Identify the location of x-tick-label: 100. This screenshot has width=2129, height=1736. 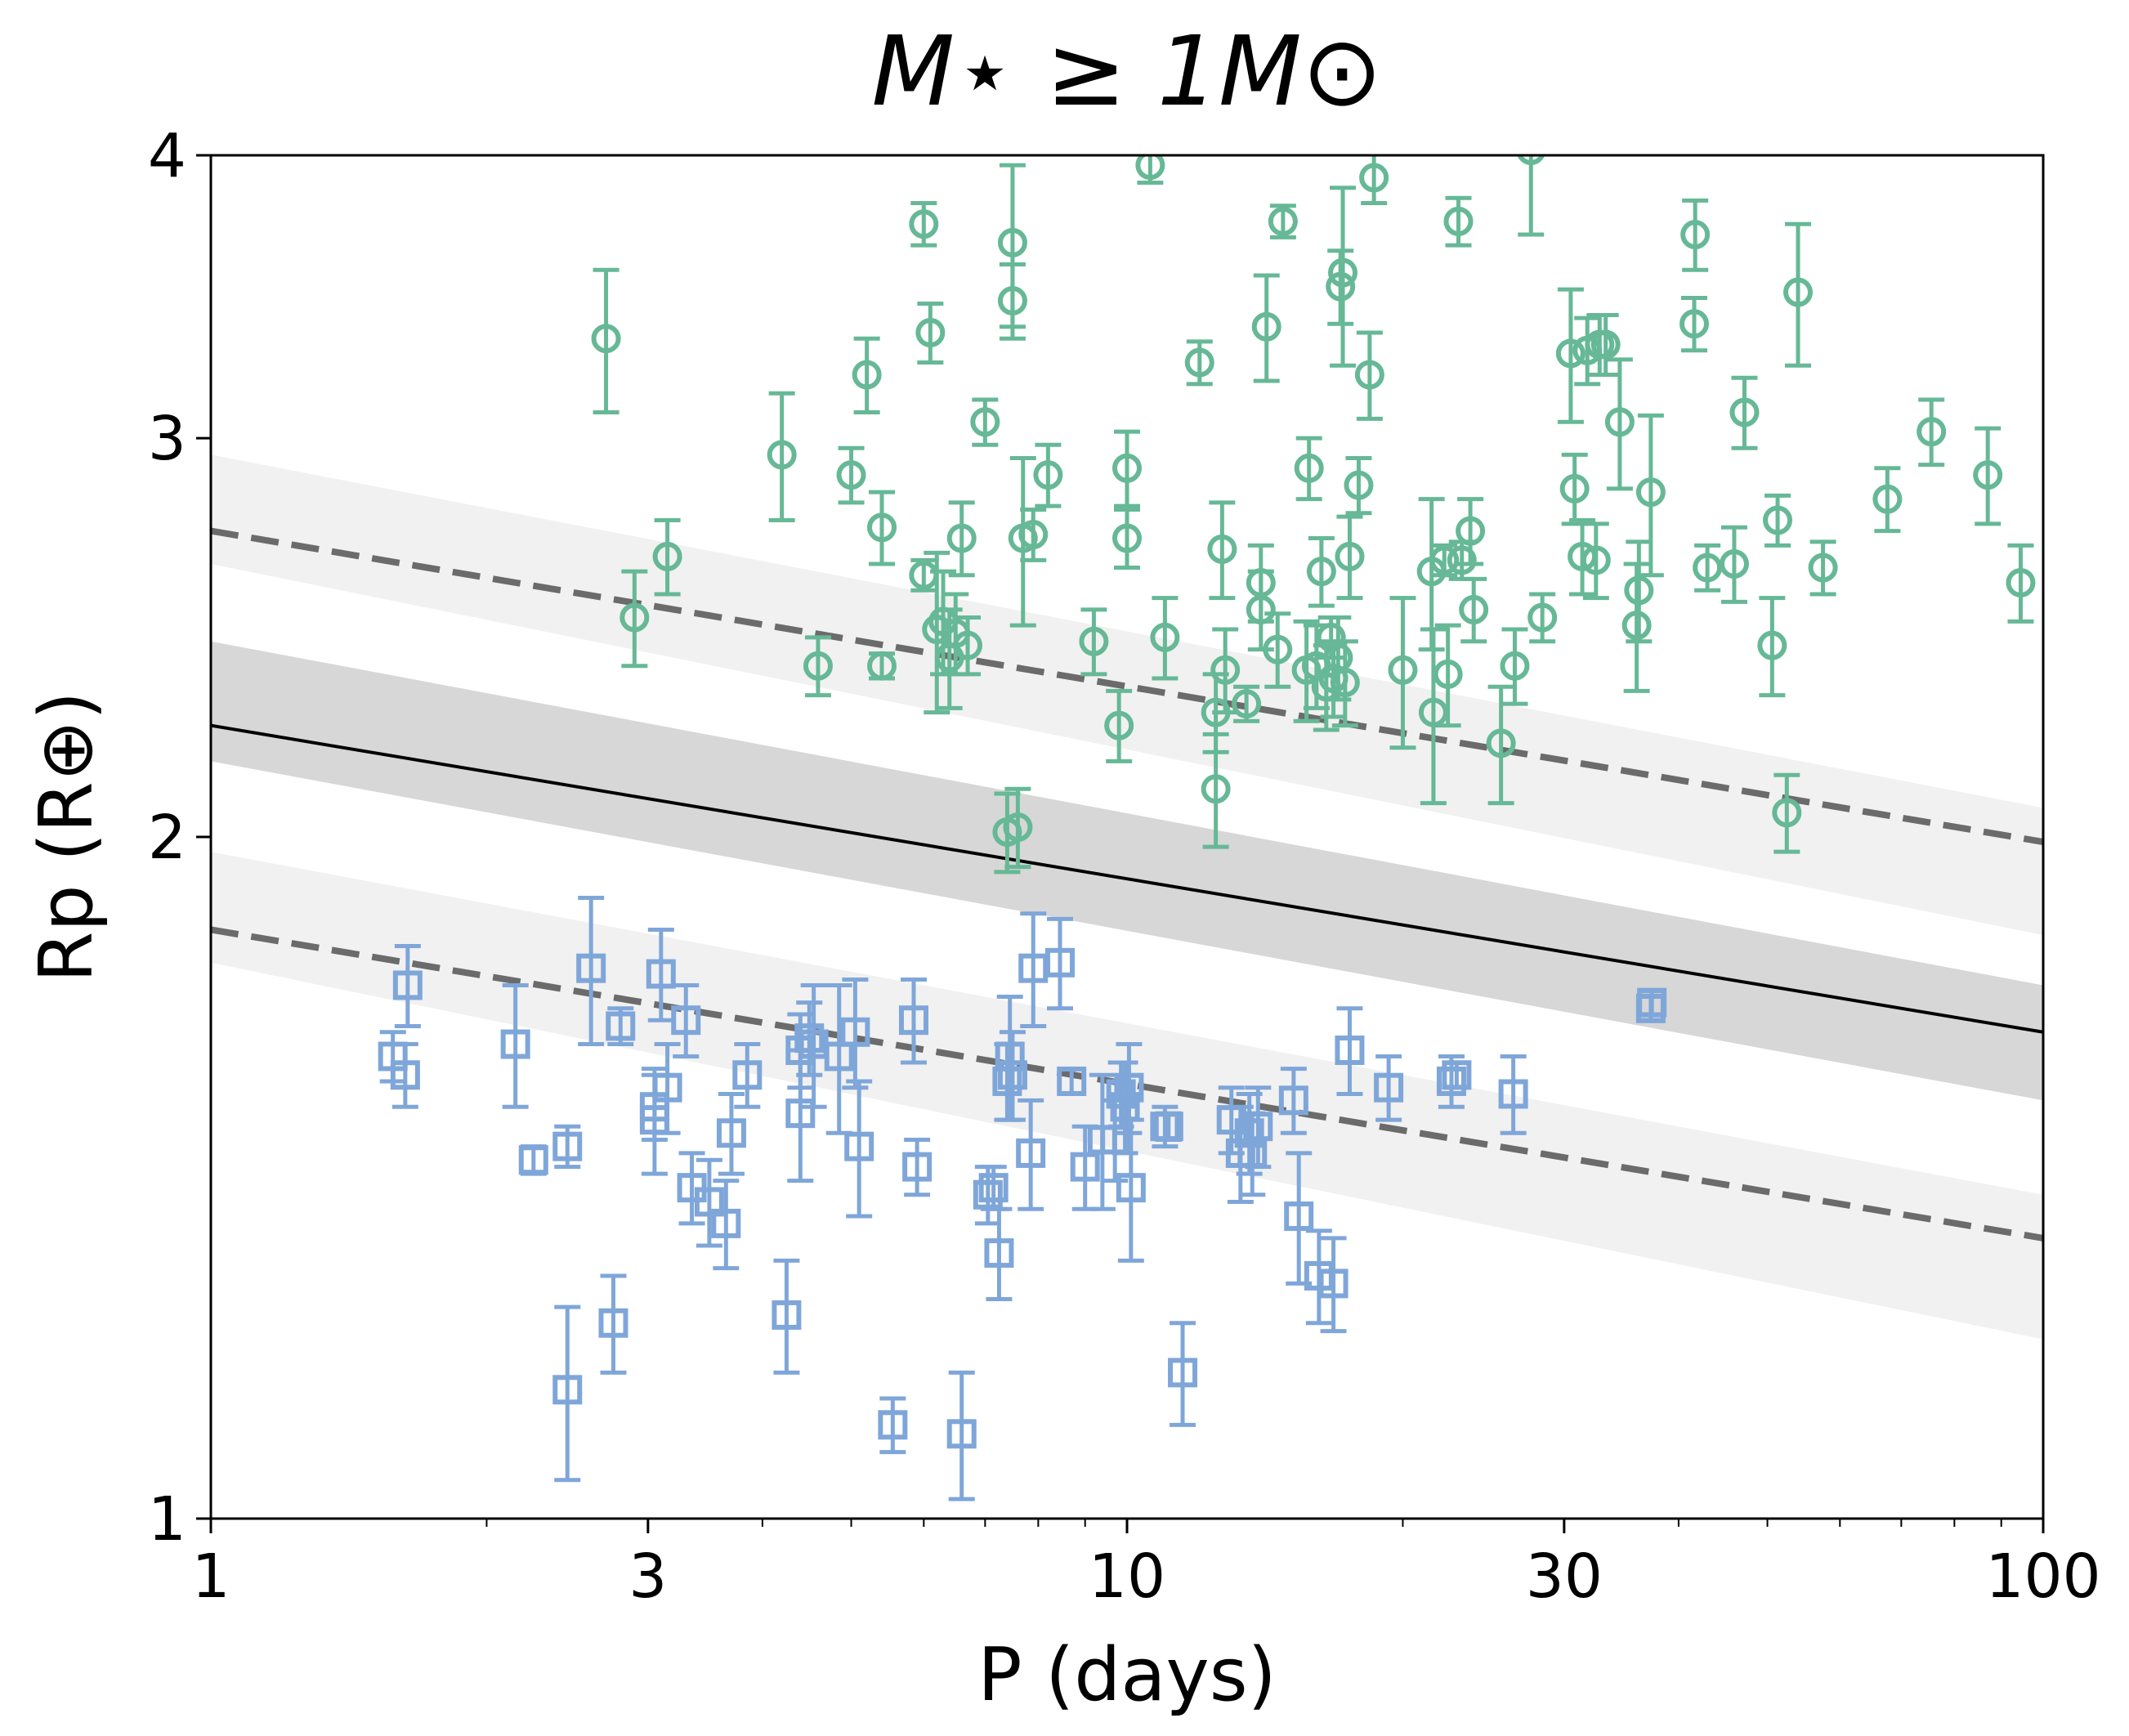
(2042, 1576).